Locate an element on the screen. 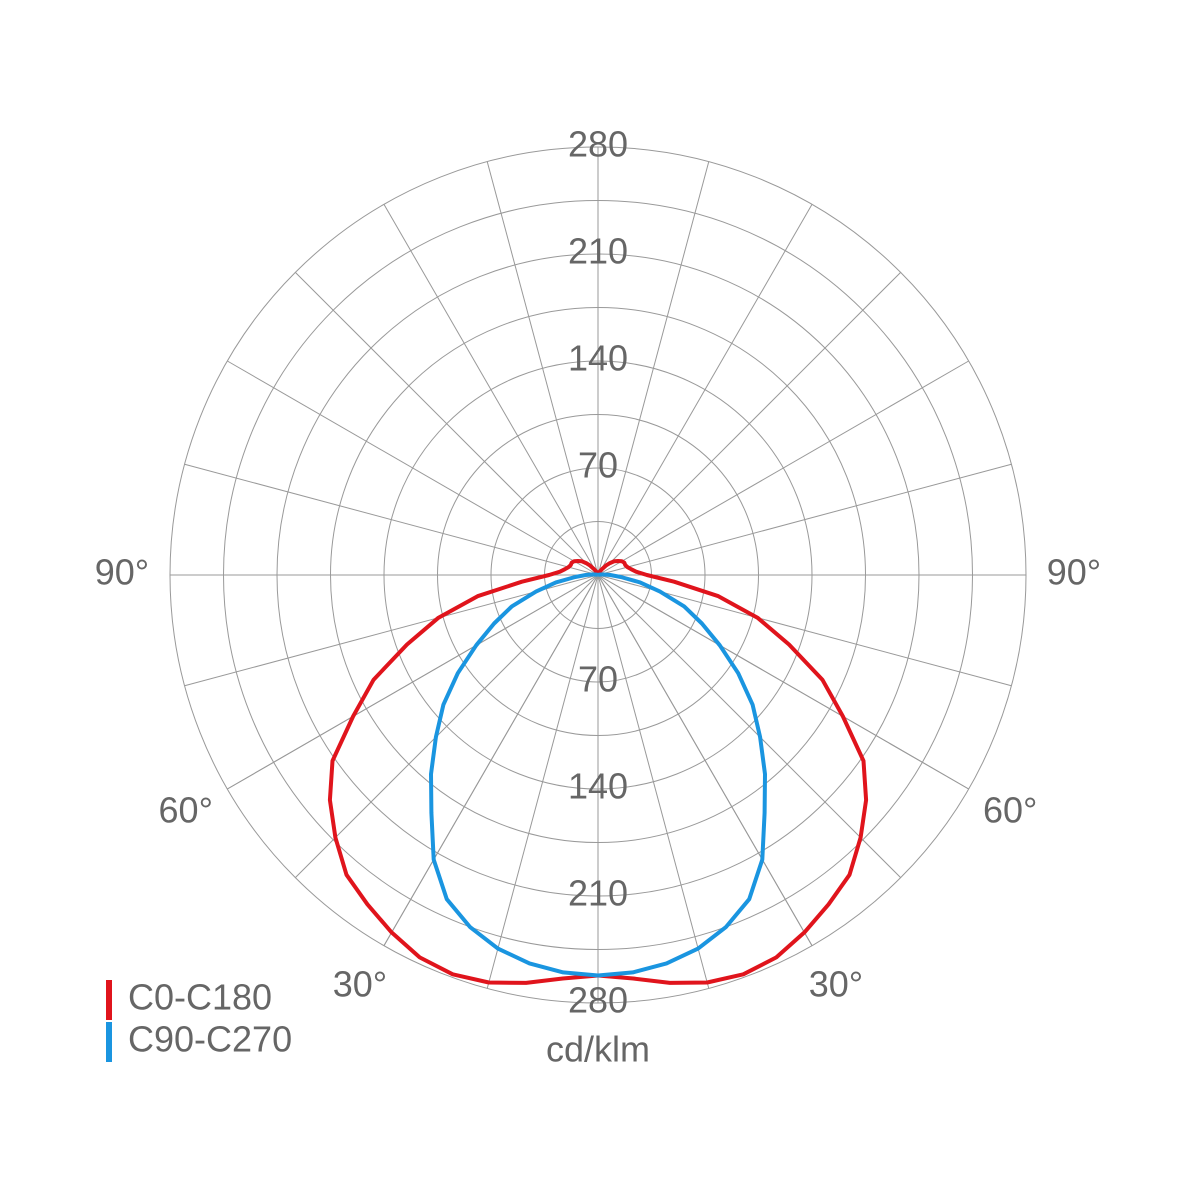 This screenshot has height=1200, width=1200. unit-label: cd/klm is located at coordinates (598, 1049).